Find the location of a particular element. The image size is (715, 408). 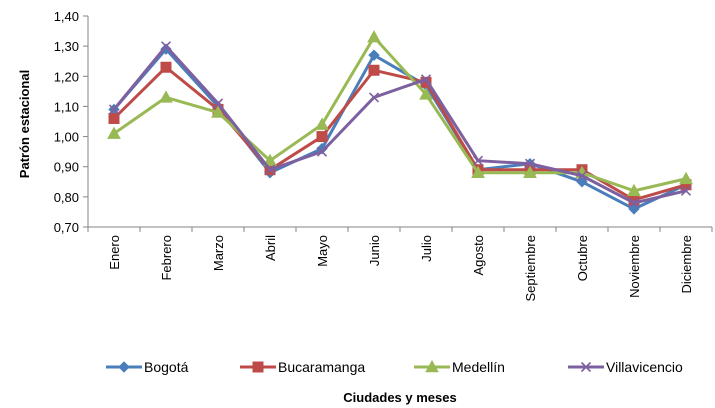

y-tick-label: 1,40 is located at coordinates (66, 16).